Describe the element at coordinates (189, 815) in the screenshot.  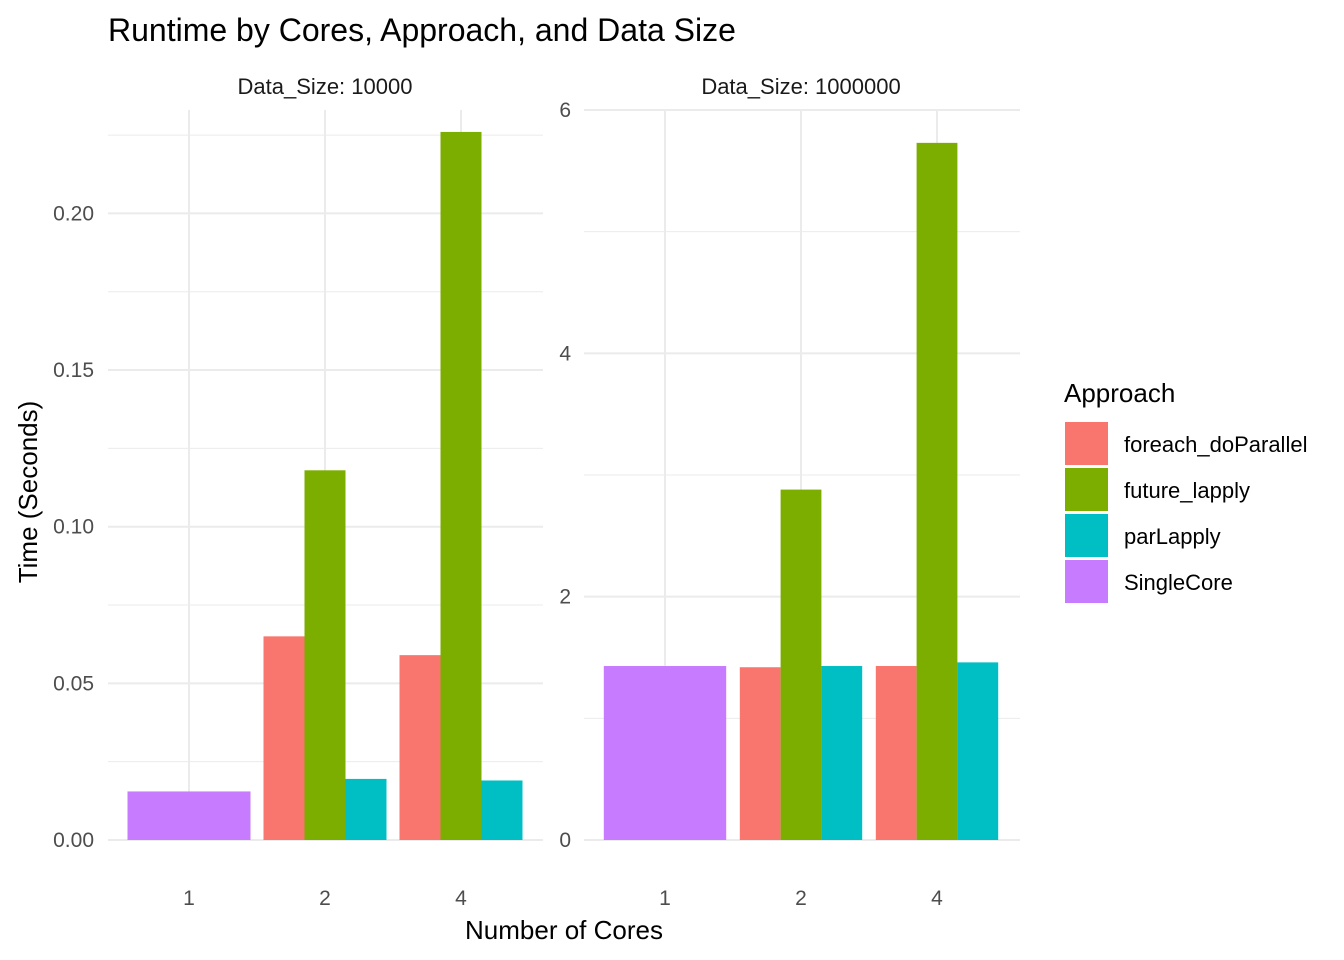
I see `bar-SingleCore-cores-1-small` at that location.